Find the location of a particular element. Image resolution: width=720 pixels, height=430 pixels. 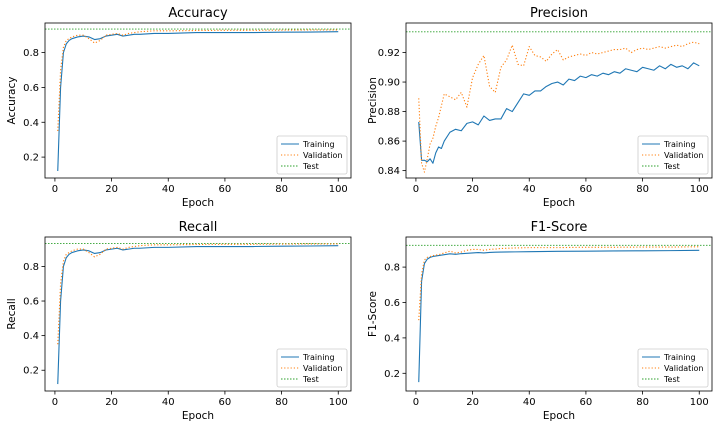

chart-title: Accuracy is located at coordinates (198, 13).